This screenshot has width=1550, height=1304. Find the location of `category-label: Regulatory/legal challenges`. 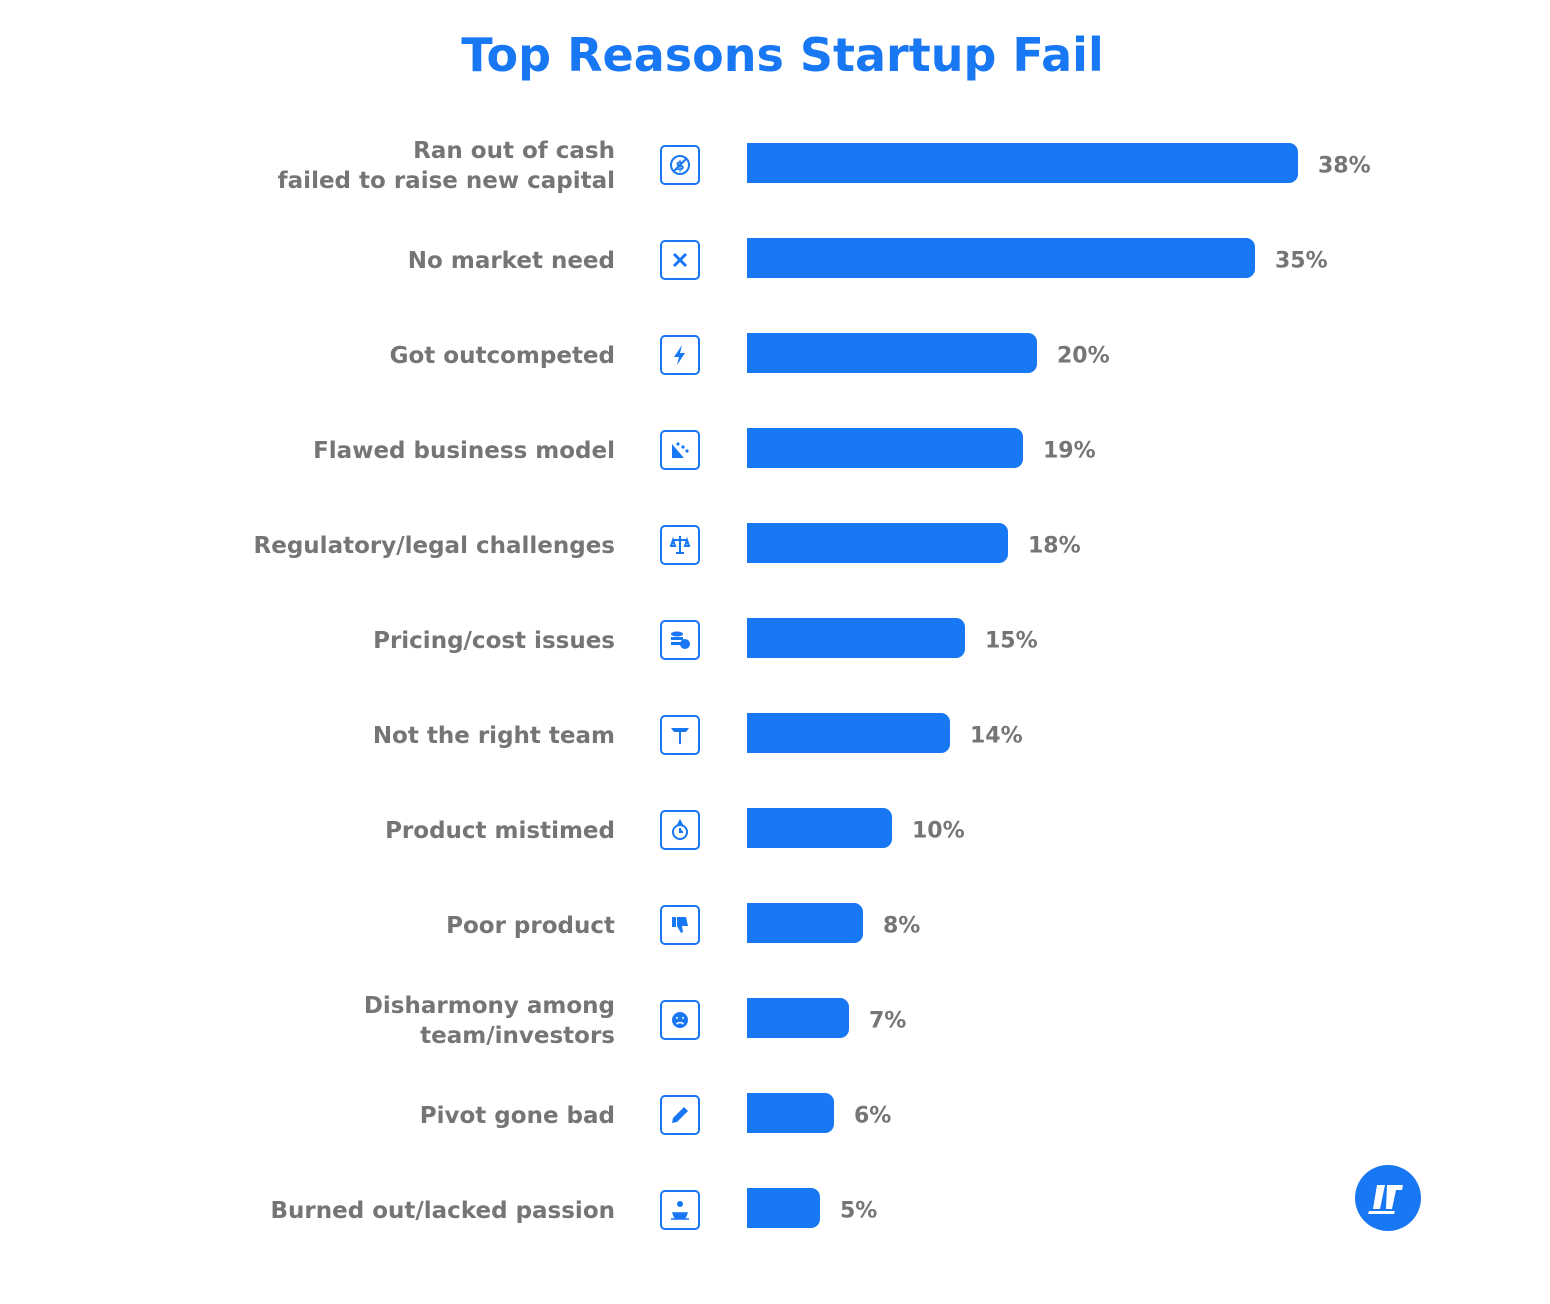

category-label: Regulatory/legal challenges is located at coordinates (434, 546).